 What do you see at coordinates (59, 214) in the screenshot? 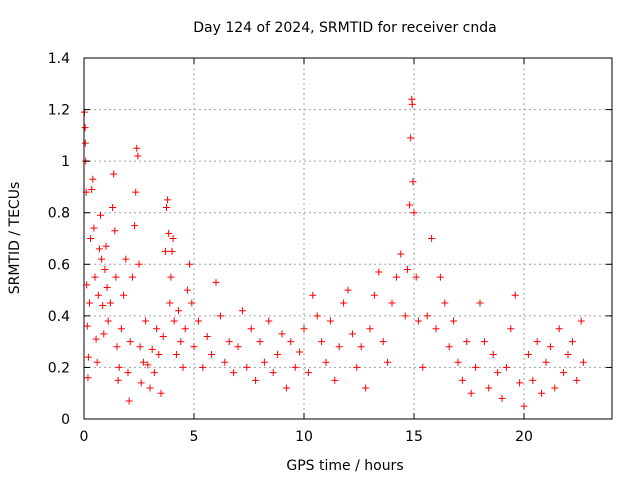
I see `y-tick-label: 0.8` at bounding box center [59, 214].